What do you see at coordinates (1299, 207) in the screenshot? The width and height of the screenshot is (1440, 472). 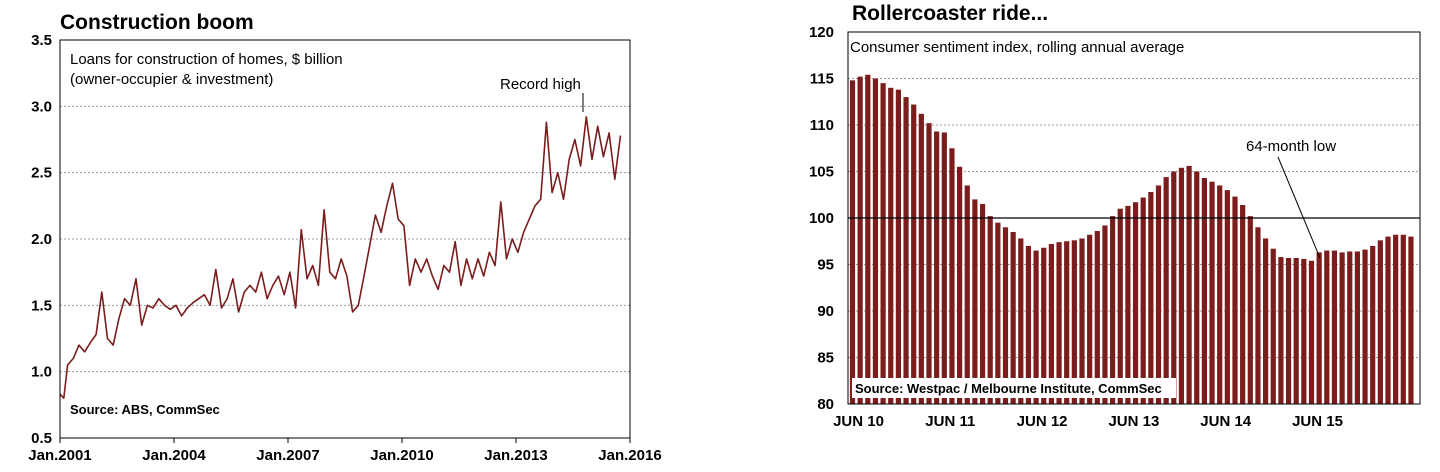 I see `low-pointer` at bounding box center [1299, 207].